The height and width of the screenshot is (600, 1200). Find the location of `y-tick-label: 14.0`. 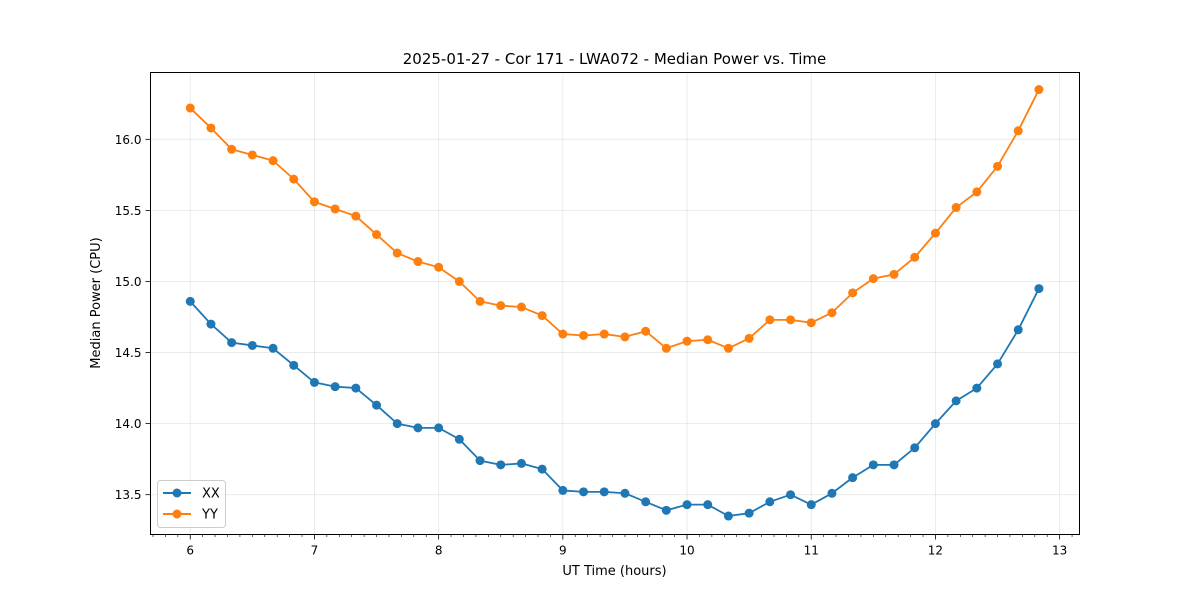

y-tick-label: 14.0 is located at coordinates (128, 424).